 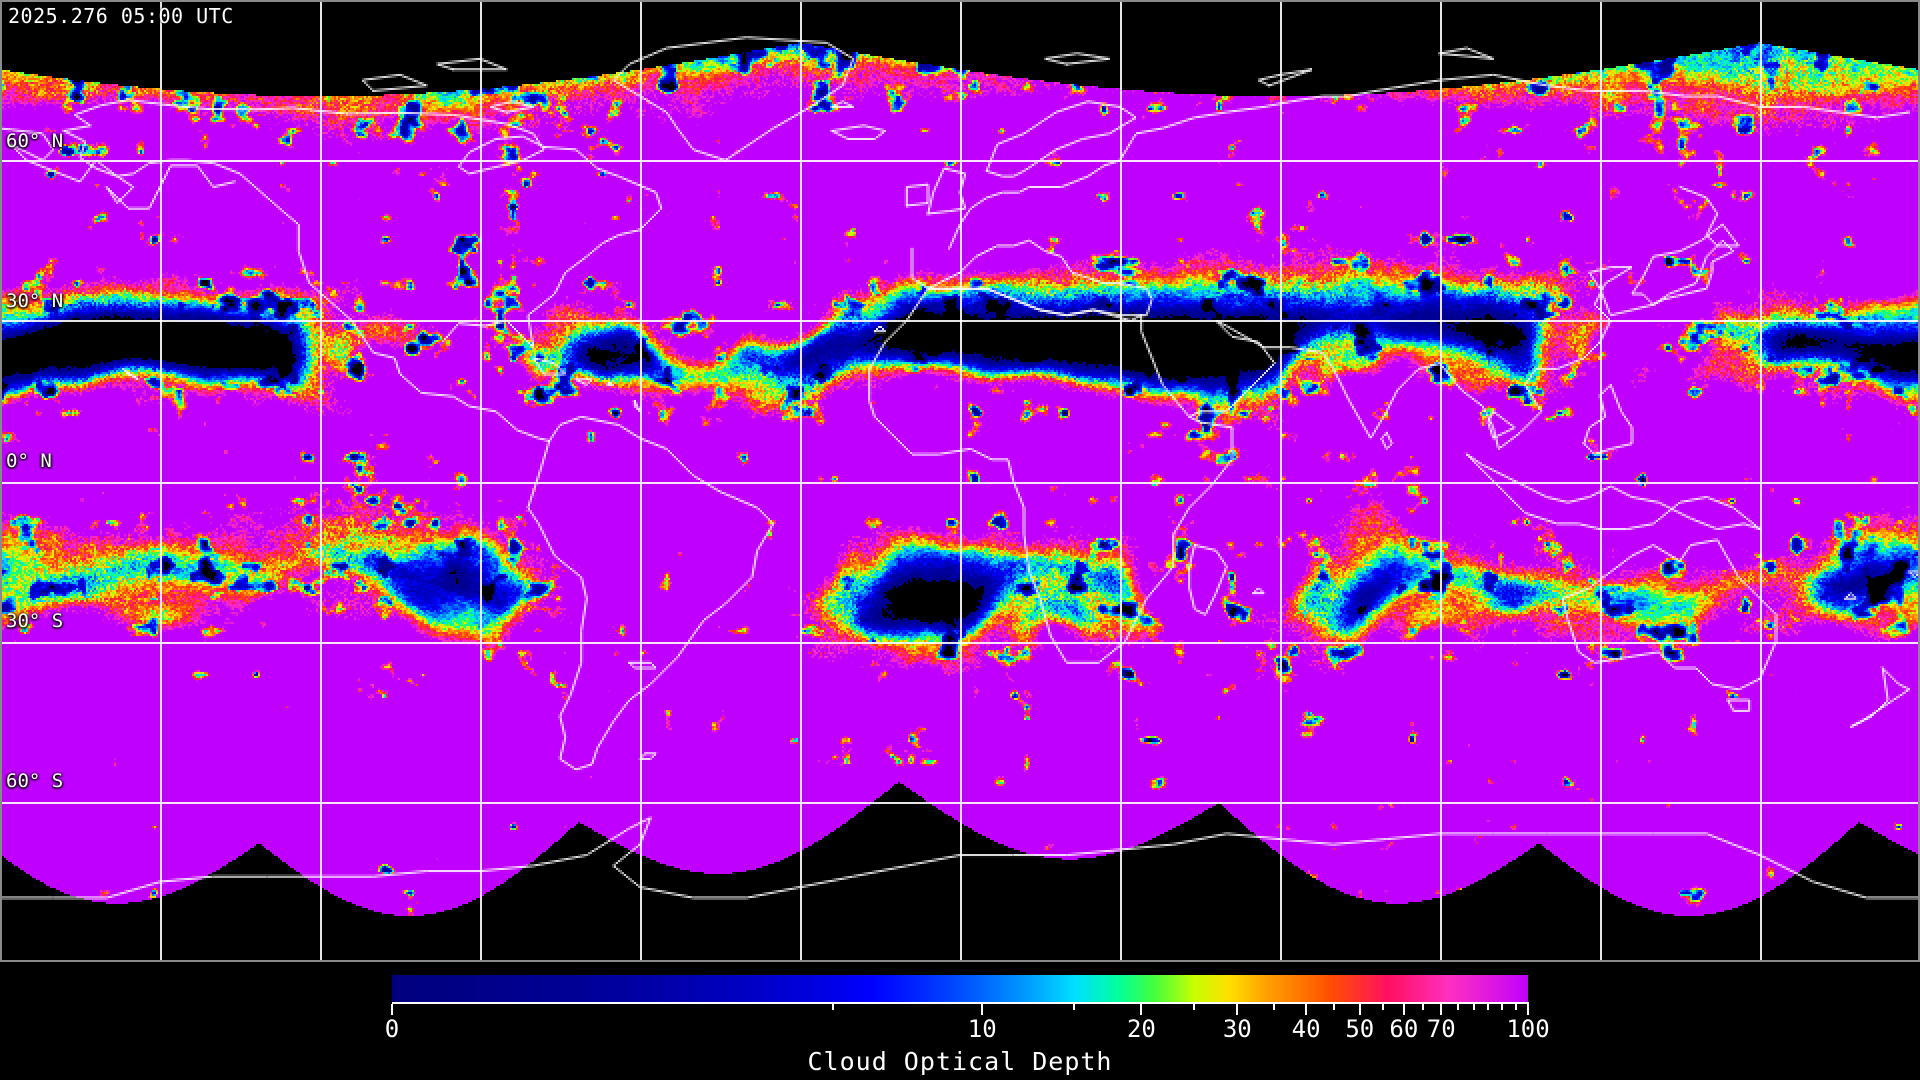 What do you see at coordinates (392, 1029) in the screenshot?
I see `colorbar-tick-label: 0` at bounding box center [392, 1029].